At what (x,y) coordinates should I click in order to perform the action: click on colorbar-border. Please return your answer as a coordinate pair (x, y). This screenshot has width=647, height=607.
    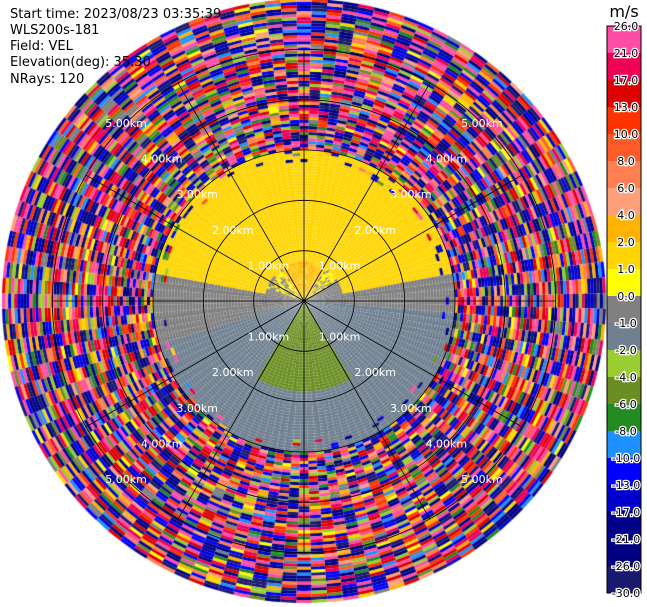
    Looking at the image, I should click on (624, 309).